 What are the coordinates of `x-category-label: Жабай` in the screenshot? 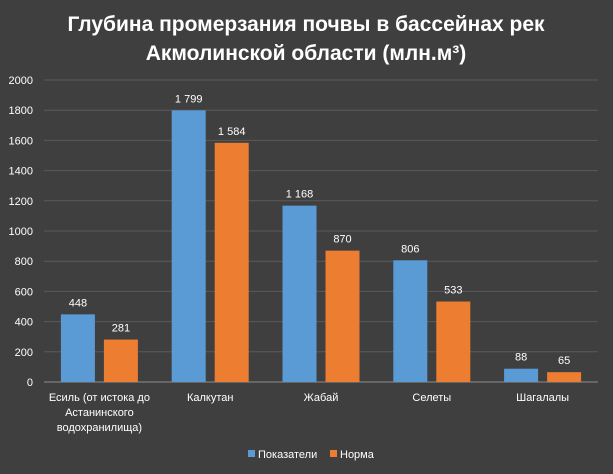 It's located at (321, 398).